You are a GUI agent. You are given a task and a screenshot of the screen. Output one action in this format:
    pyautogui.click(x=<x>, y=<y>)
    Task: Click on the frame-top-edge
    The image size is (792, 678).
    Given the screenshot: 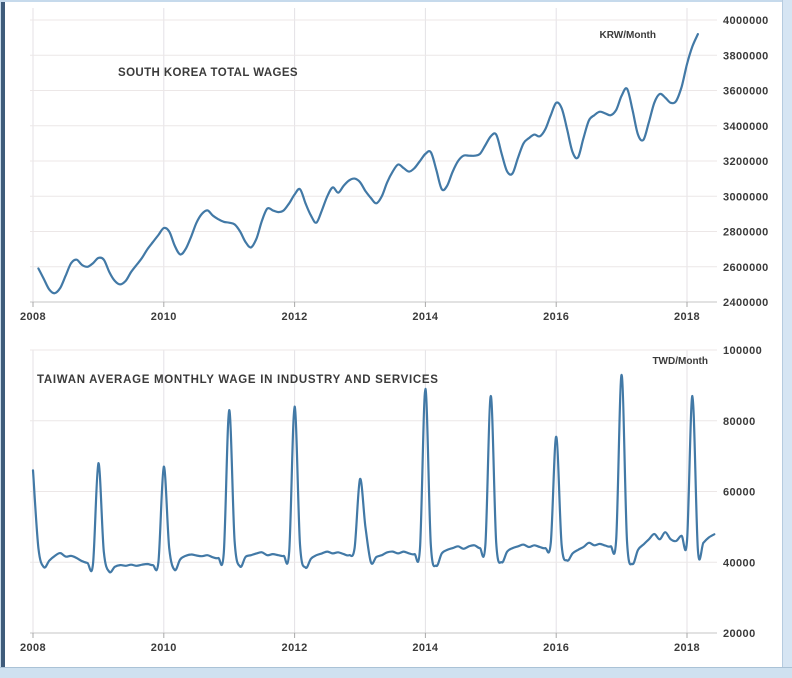 What is the action you would take?
    pyautogui.click(x=396, y=1)
    